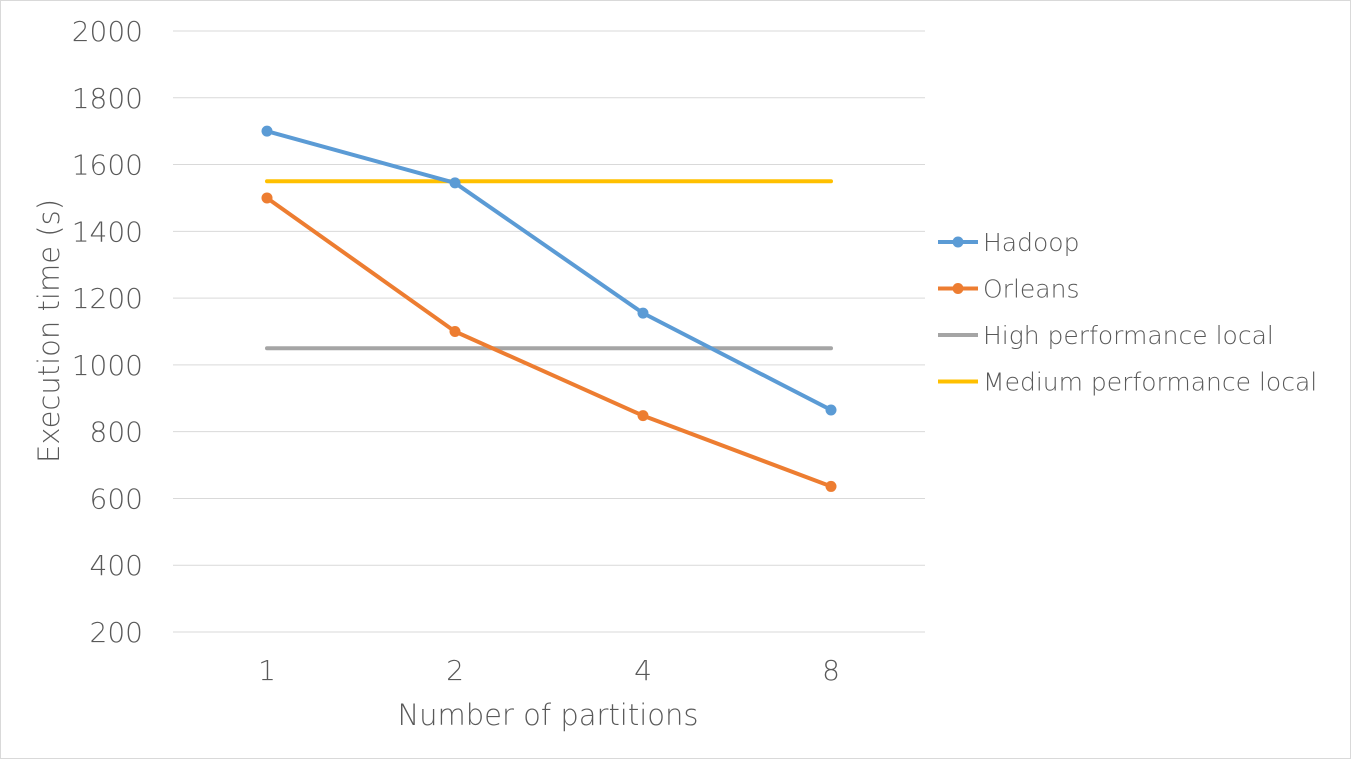  I want to click on legend-item-orleans: Orleans, so click(1008, 289).